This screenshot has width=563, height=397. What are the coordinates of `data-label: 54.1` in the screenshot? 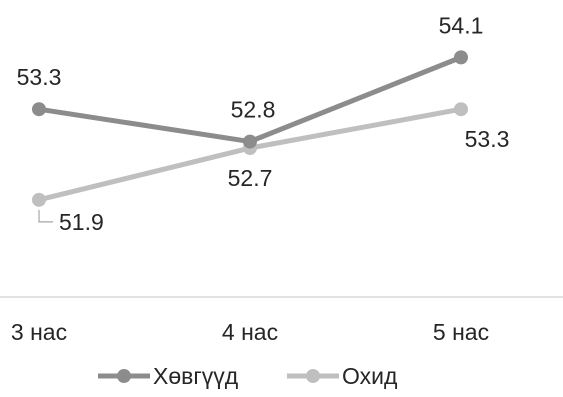 It's located at (461, 25).